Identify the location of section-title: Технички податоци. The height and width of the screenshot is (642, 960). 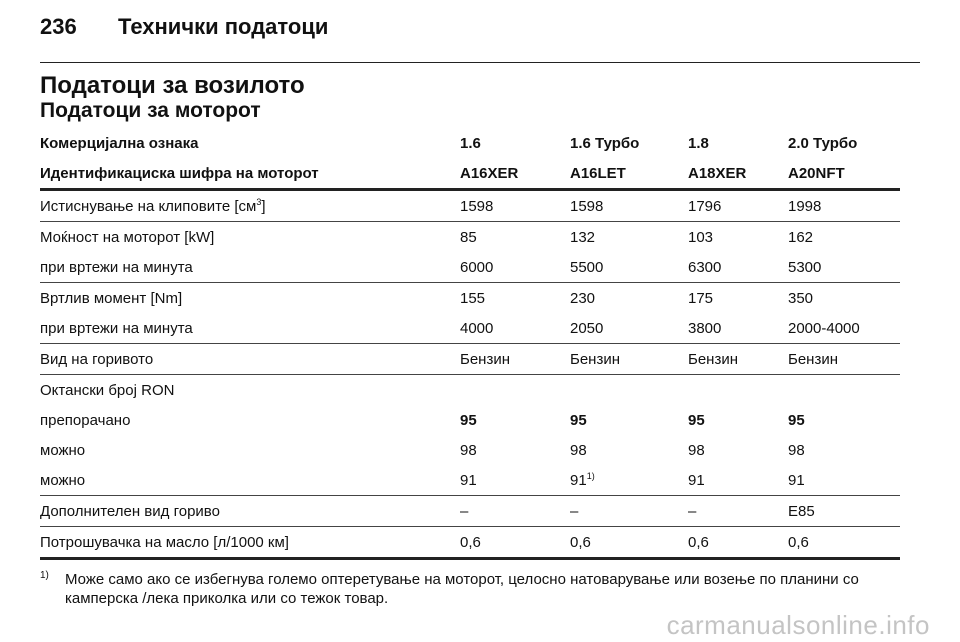
(223, 26).